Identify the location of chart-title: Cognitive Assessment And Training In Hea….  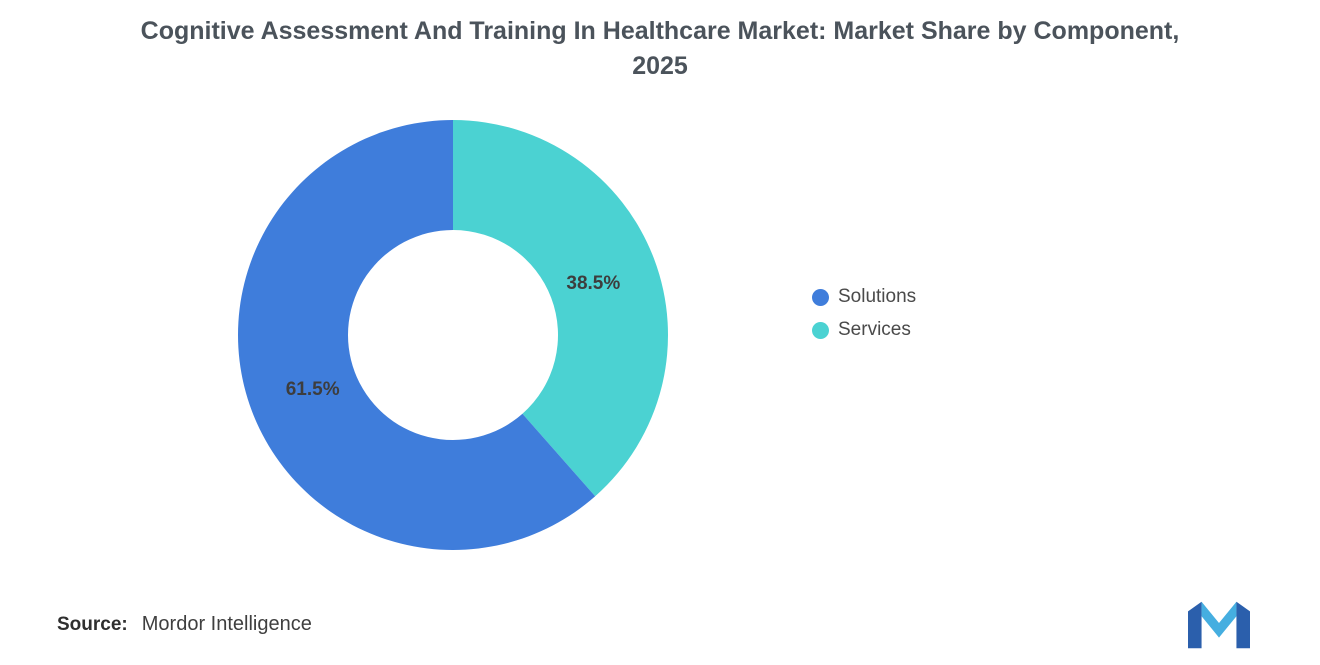
(660, 48).